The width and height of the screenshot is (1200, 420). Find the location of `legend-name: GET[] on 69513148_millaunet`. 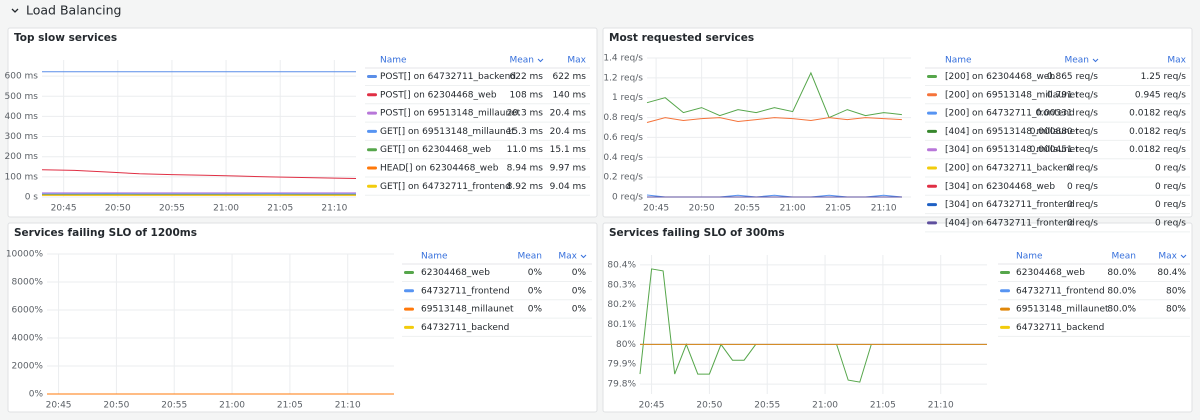

legend-name: GET[] on 69513148_millaunet is located at coordinates (447, 132).